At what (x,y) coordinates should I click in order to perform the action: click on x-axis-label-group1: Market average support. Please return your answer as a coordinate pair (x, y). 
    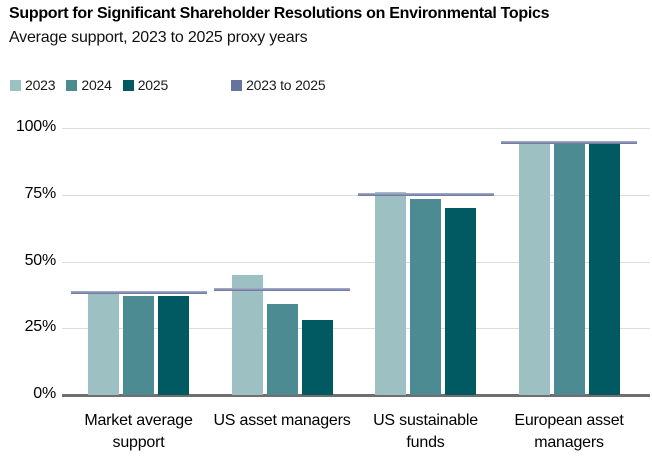
    Looking at the image, I should click on (139, 432).